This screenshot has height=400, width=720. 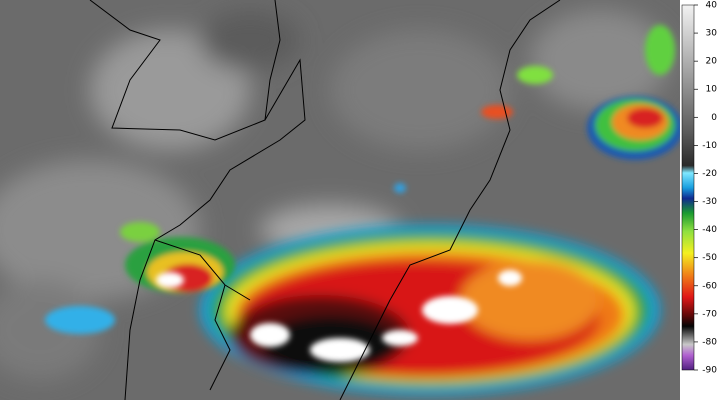 What do you see at coordinates (709, 230) in the screenshot?
I see `tick-label: -40` at bounding box center [709, 230].